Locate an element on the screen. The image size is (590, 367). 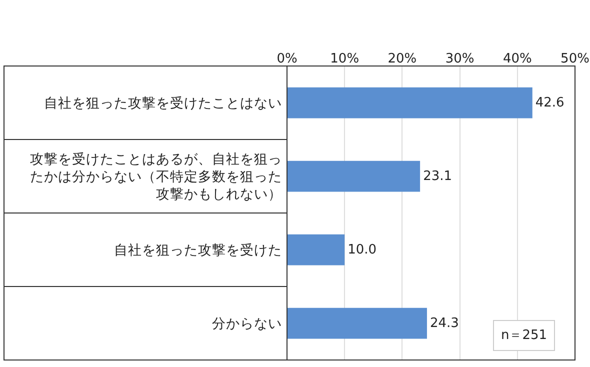
x-tick-label: 40% is located at coordinates (517, 58).